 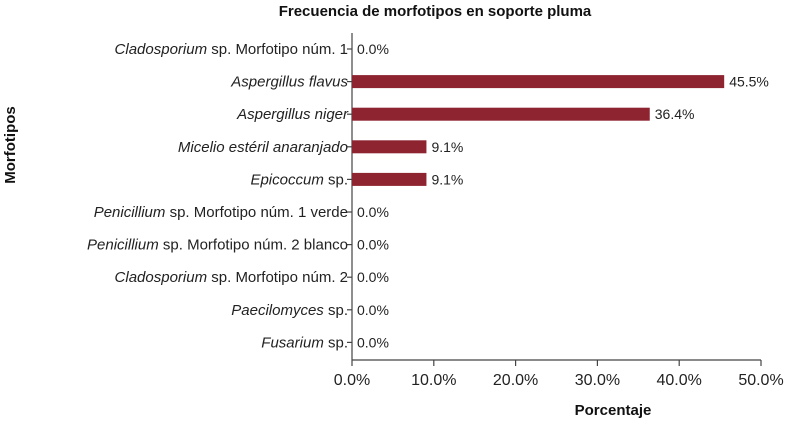 What do you see at coordinates (760, 380) in the screenshot?
I see `x-tick-label: 50.0%` at bounding box center [760, 380].